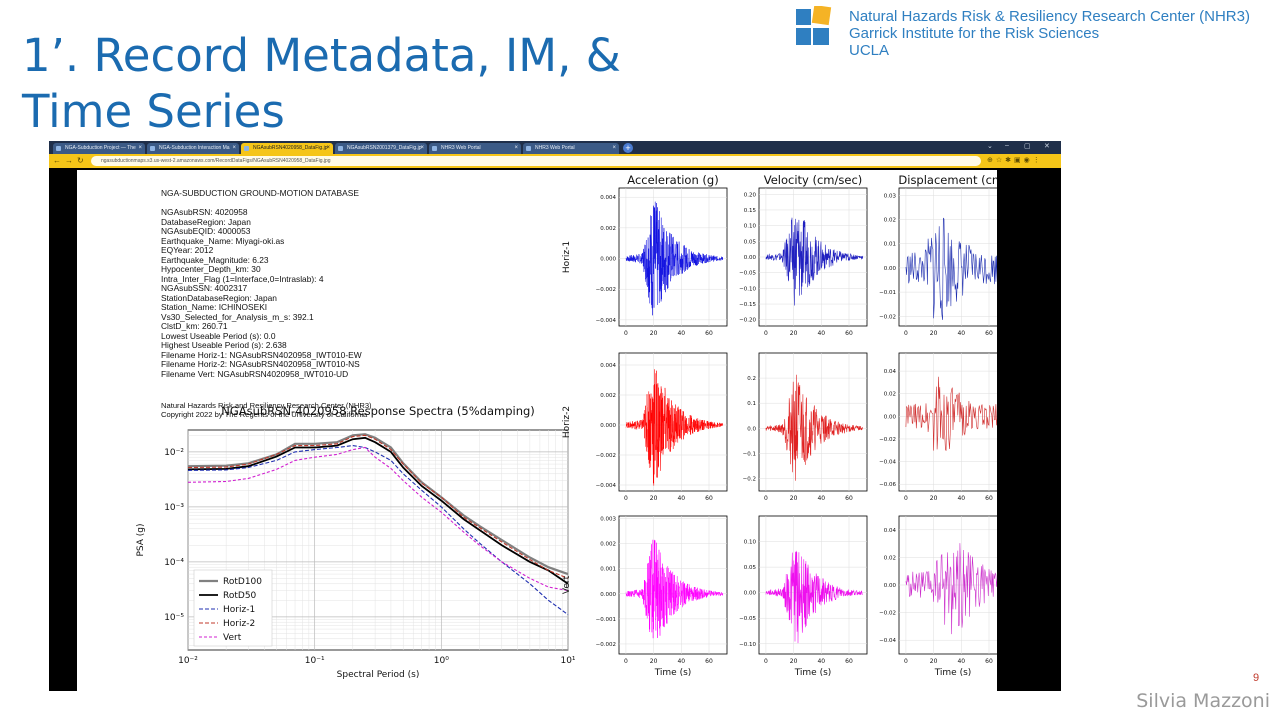 The image size is (1280, 720). What do you see at coordinates (751, 379) in the screenshot?
I see `y-tick-label: 0.2` at bounding box center [751, 379].